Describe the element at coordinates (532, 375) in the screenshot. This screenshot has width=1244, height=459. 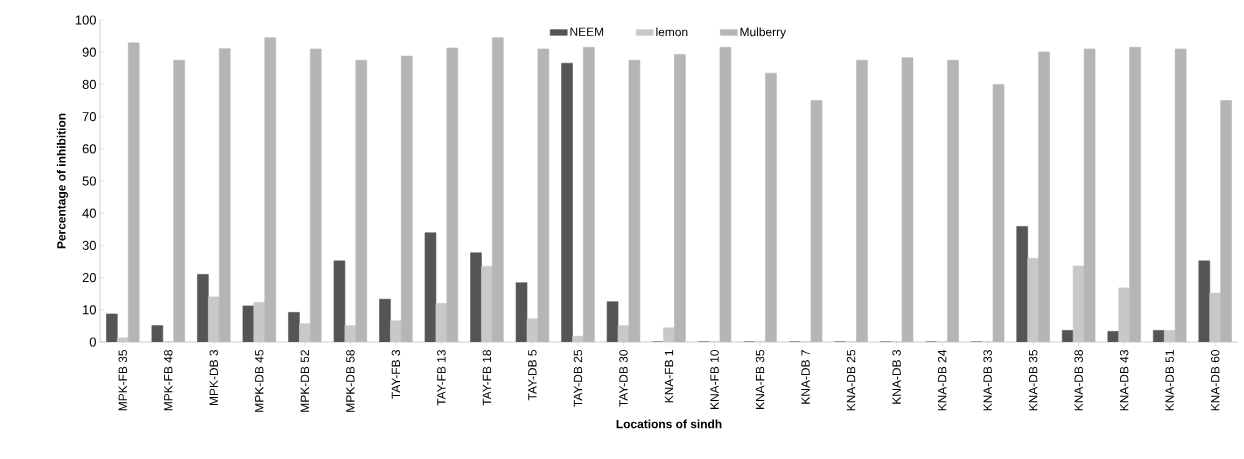
I see `x-tick-label: TAY-DB 5` at that location.